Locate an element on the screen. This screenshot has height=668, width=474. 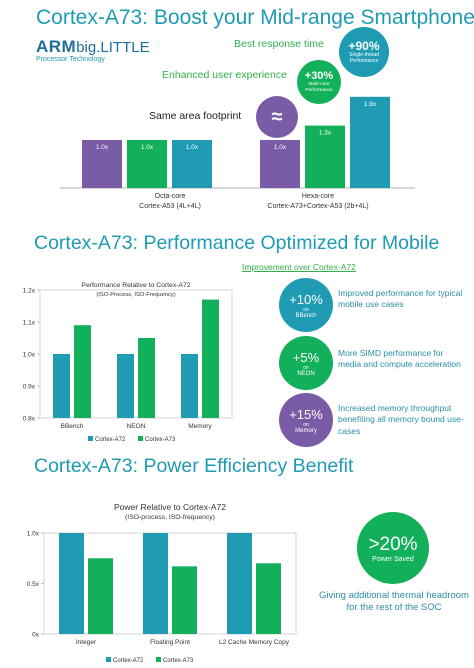
logo-subtitle: Processor Technology is located at coordinates (70, 59).